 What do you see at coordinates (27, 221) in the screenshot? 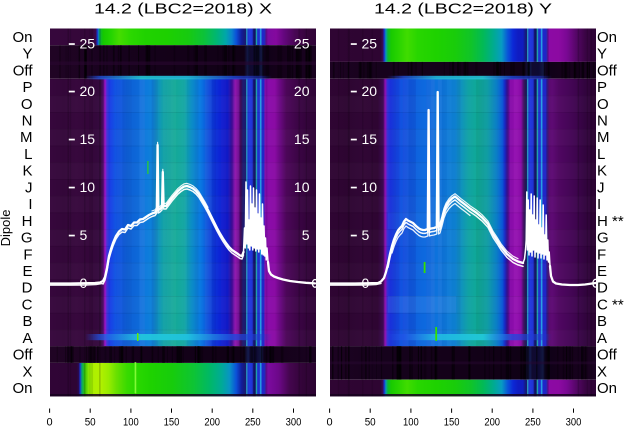
I see `svg-text: H` at bounding box center [27, 221].